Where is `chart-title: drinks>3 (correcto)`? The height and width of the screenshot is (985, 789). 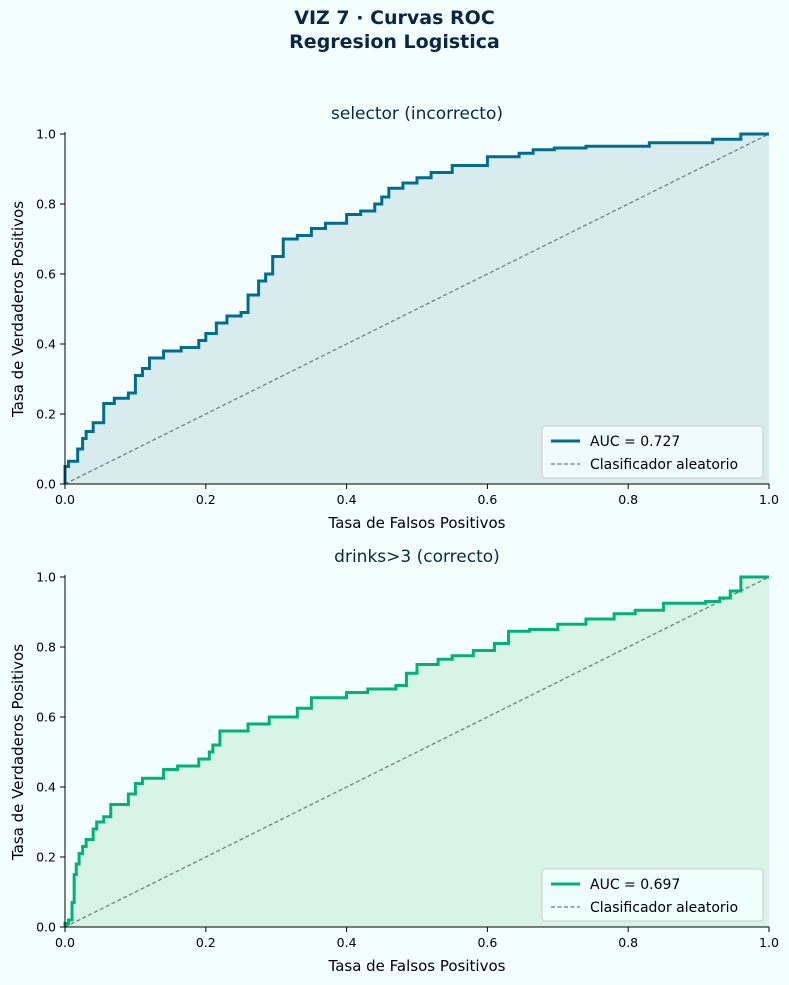 chart-title: drinks>3 (correcto) is located at coordinates (417, 557).